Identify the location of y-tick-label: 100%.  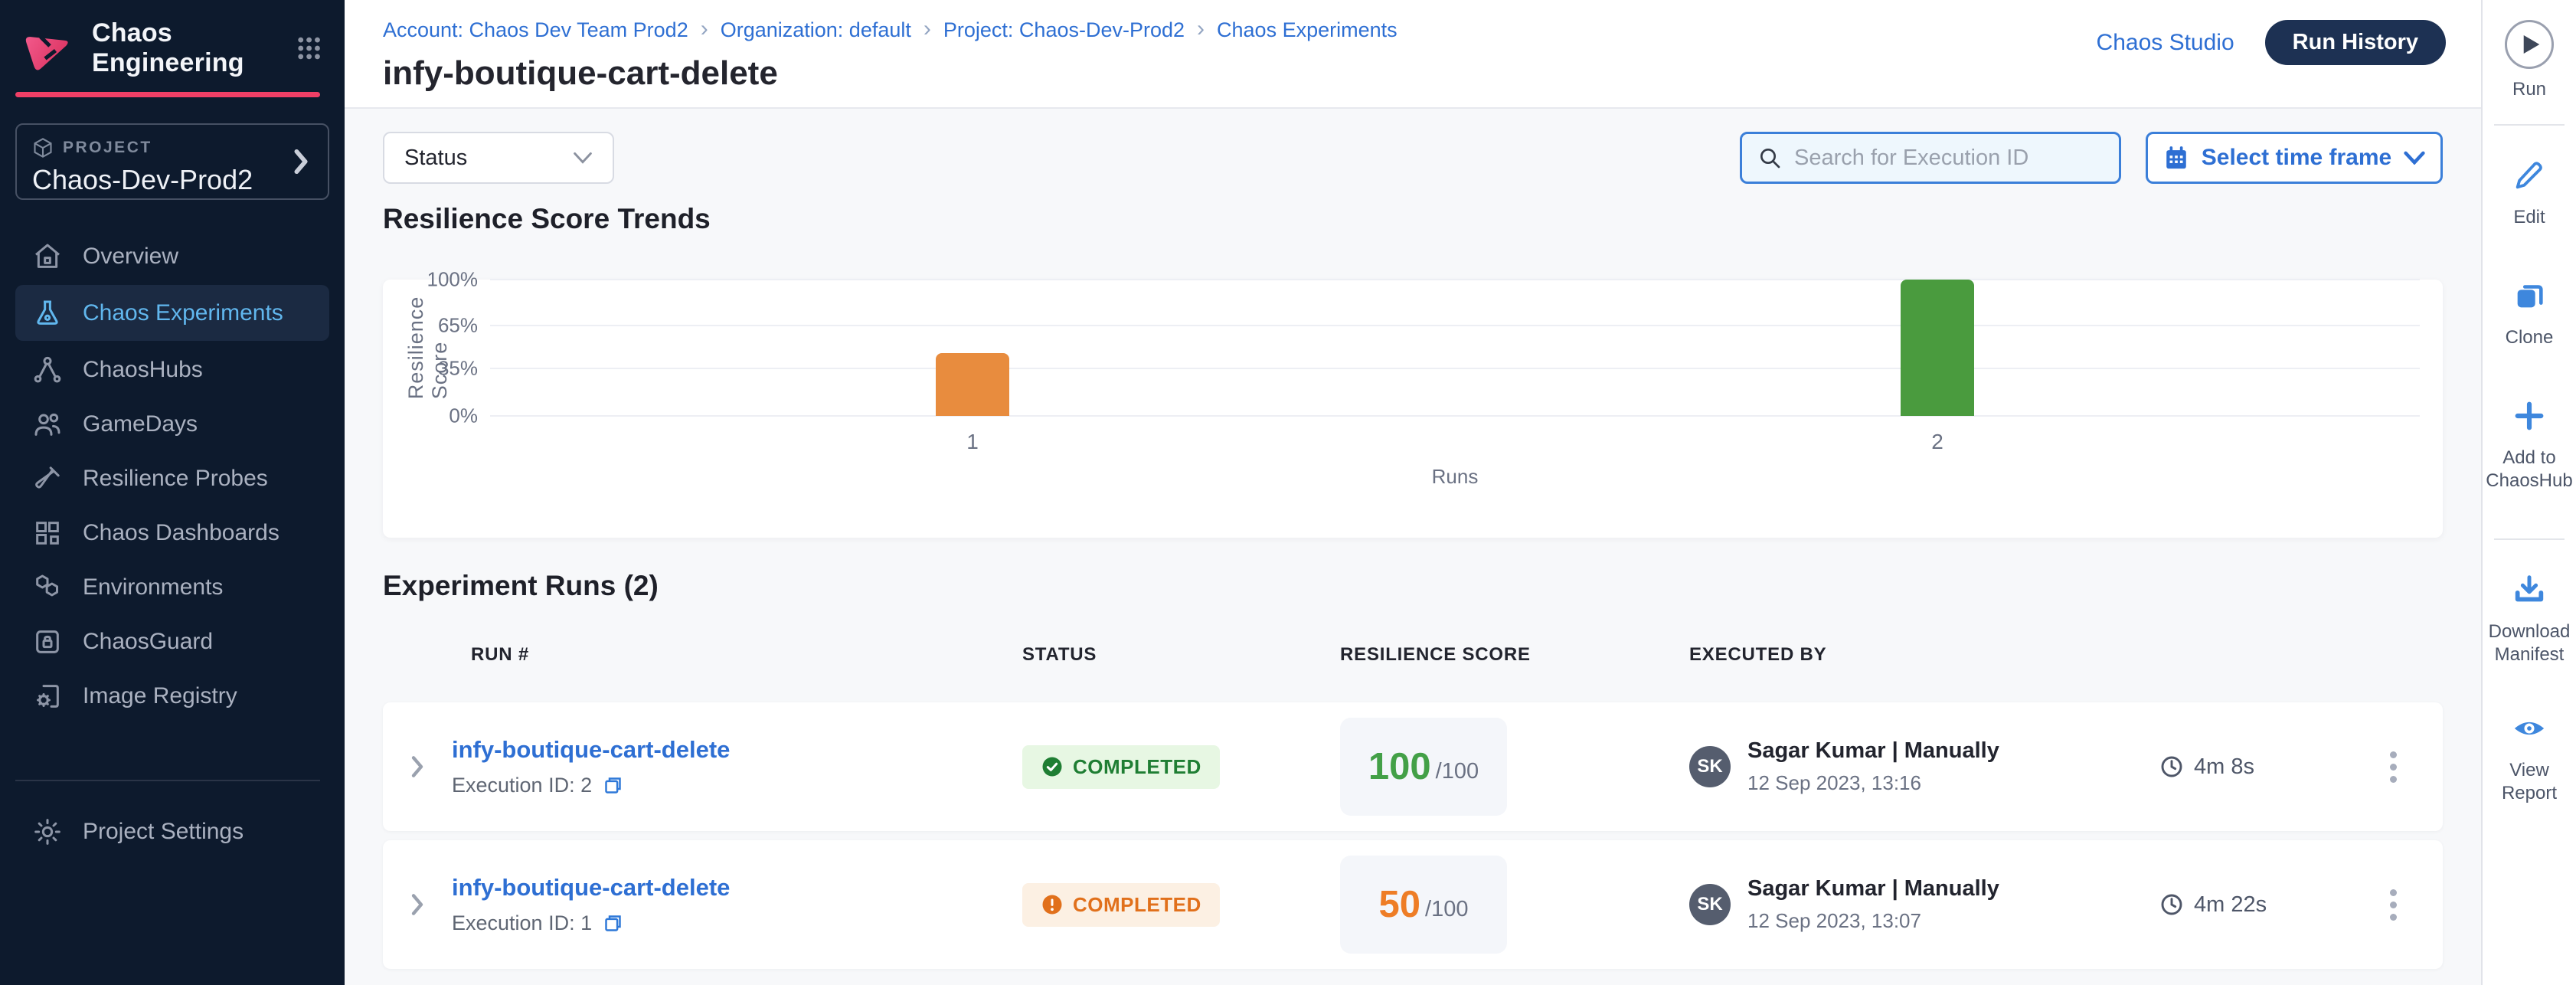
(453, 279).